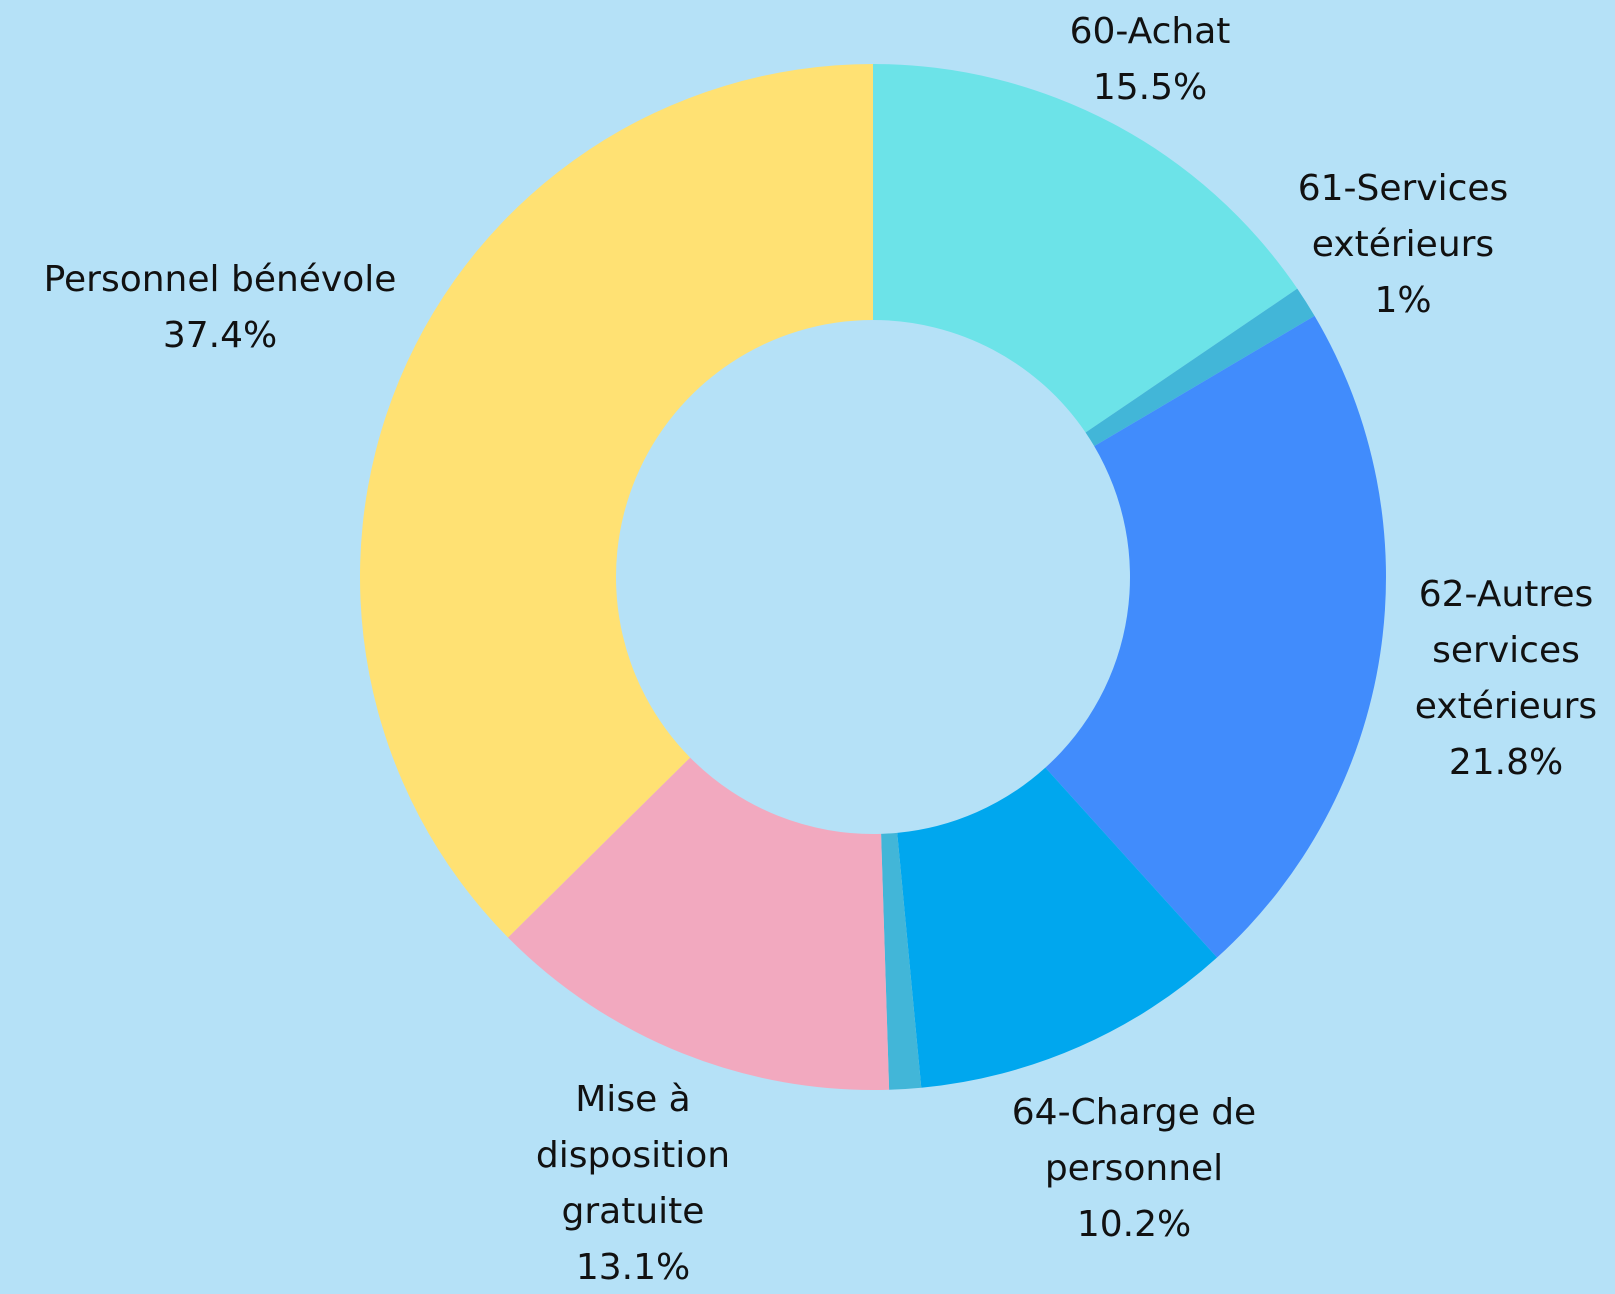 Image resolution: width=1615 pixels, height=1294 pixels. What do you see at coordinates (1403, 188) in the screenshot?
I see `slice-label-line: 61-Services` at bounding box center [1403, 188].